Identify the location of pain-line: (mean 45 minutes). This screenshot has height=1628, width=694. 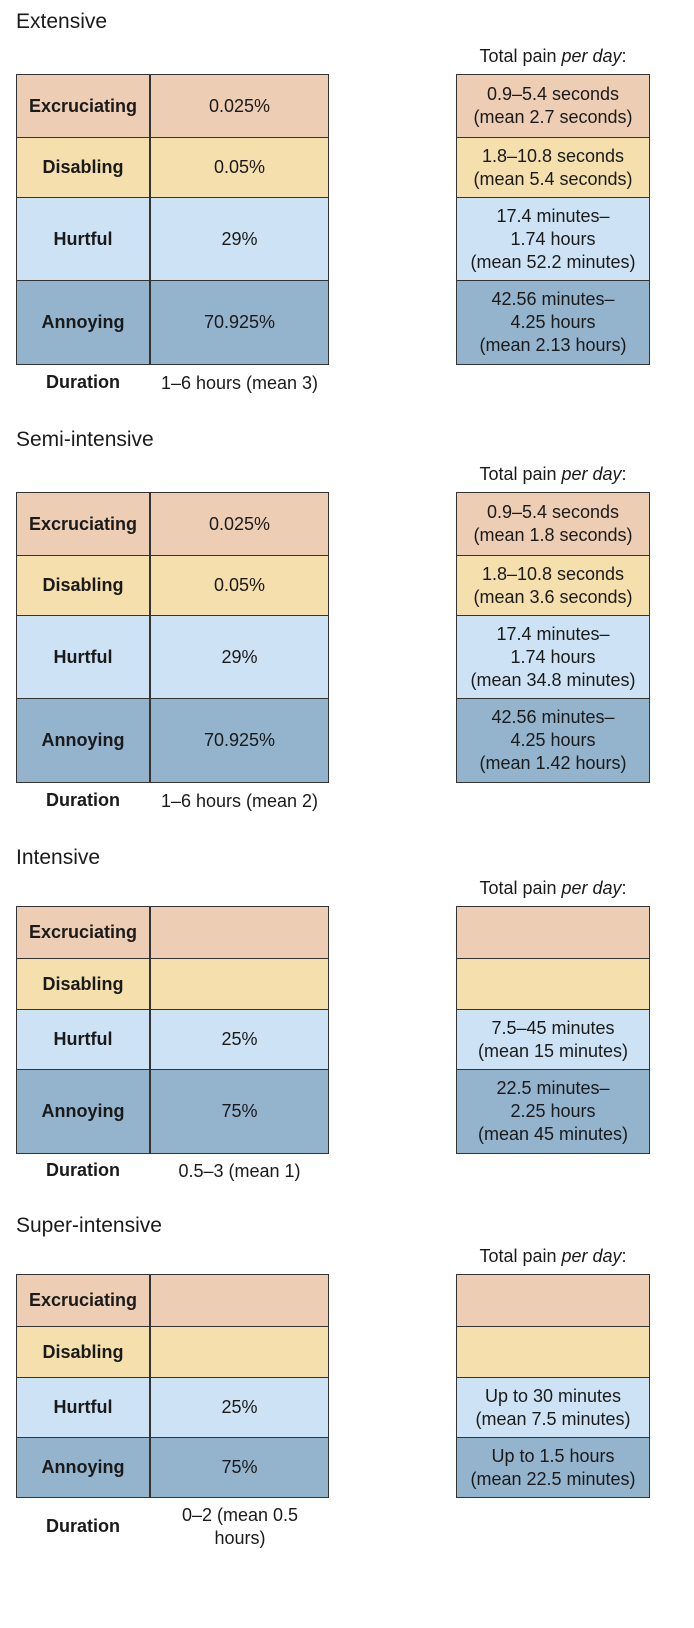
(553, 1134).